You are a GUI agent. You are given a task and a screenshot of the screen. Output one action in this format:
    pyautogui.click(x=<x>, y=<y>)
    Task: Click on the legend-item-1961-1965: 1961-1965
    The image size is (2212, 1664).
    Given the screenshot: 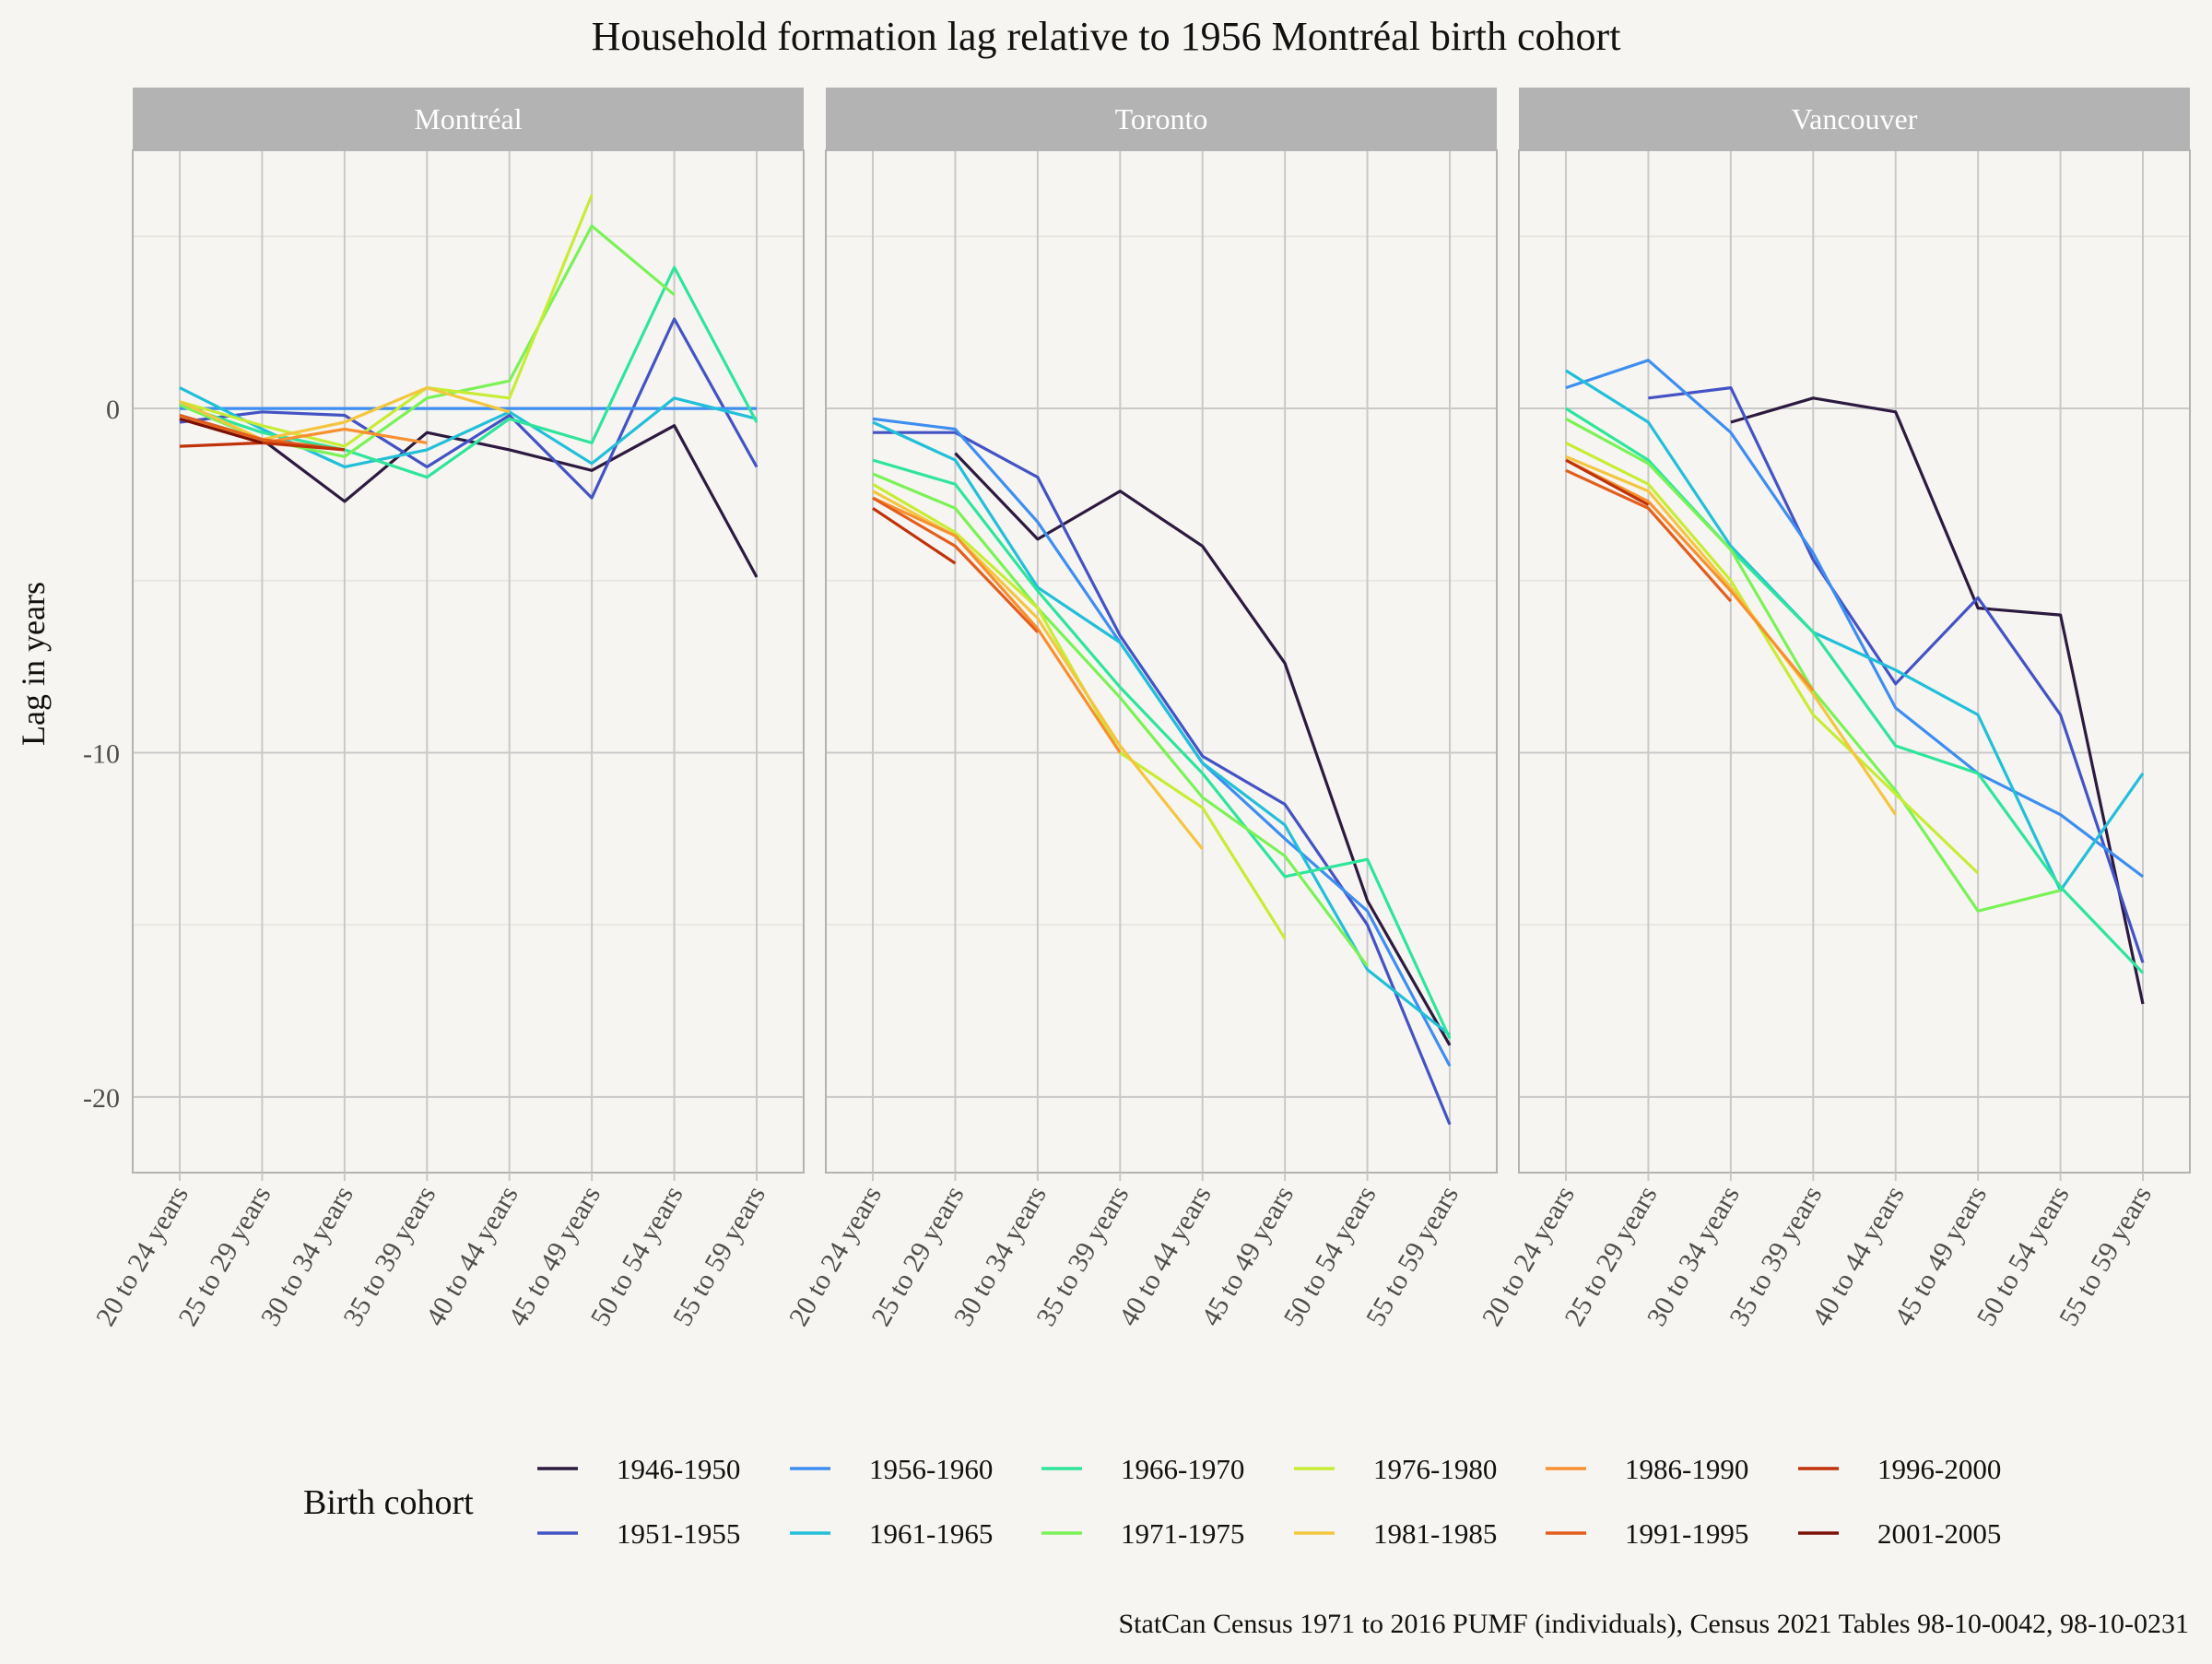 What is the action you would take?
    pyautogui.click(x=891, y=1533)
    